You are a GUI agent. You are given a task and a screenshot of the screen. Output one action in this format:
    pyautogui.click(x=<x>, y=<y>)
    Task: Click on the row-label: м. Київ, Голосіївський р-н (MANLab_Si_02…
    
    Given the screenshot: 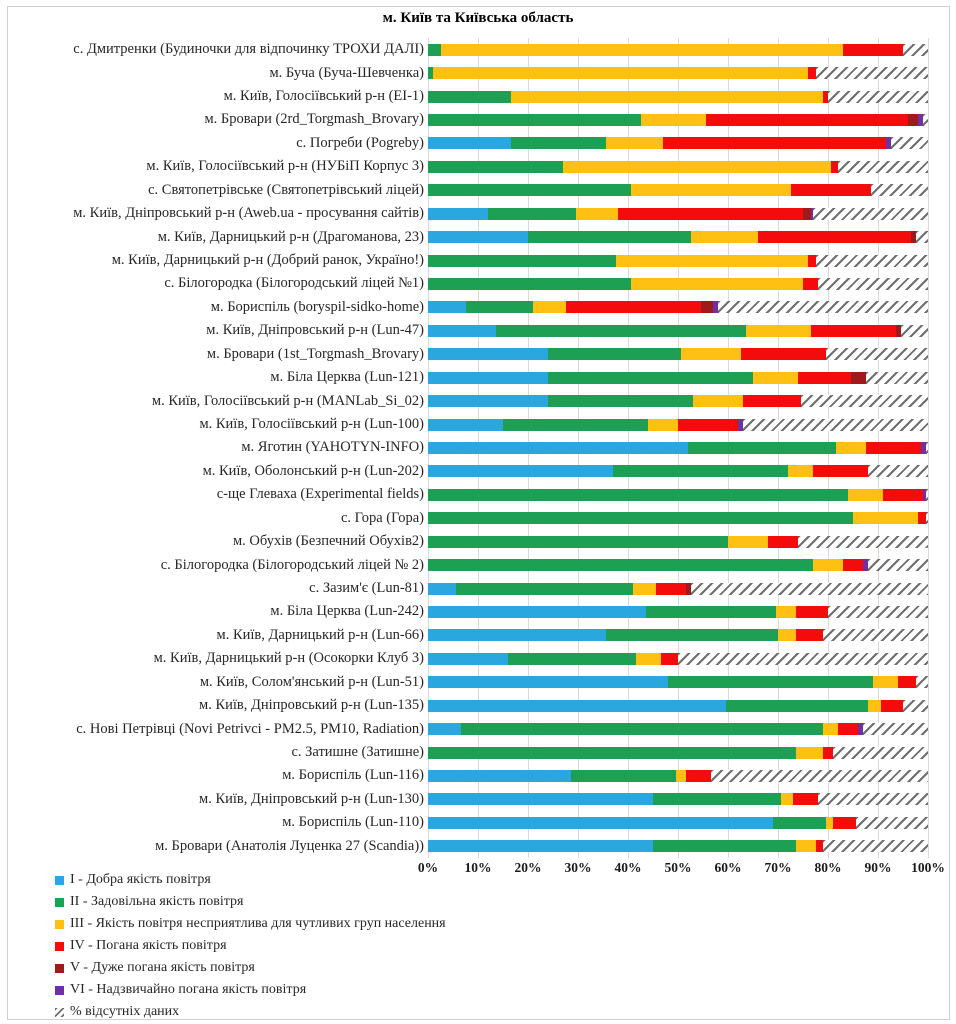 What is the action you would take?
    pyautogui.click(x=287, y=400)
    